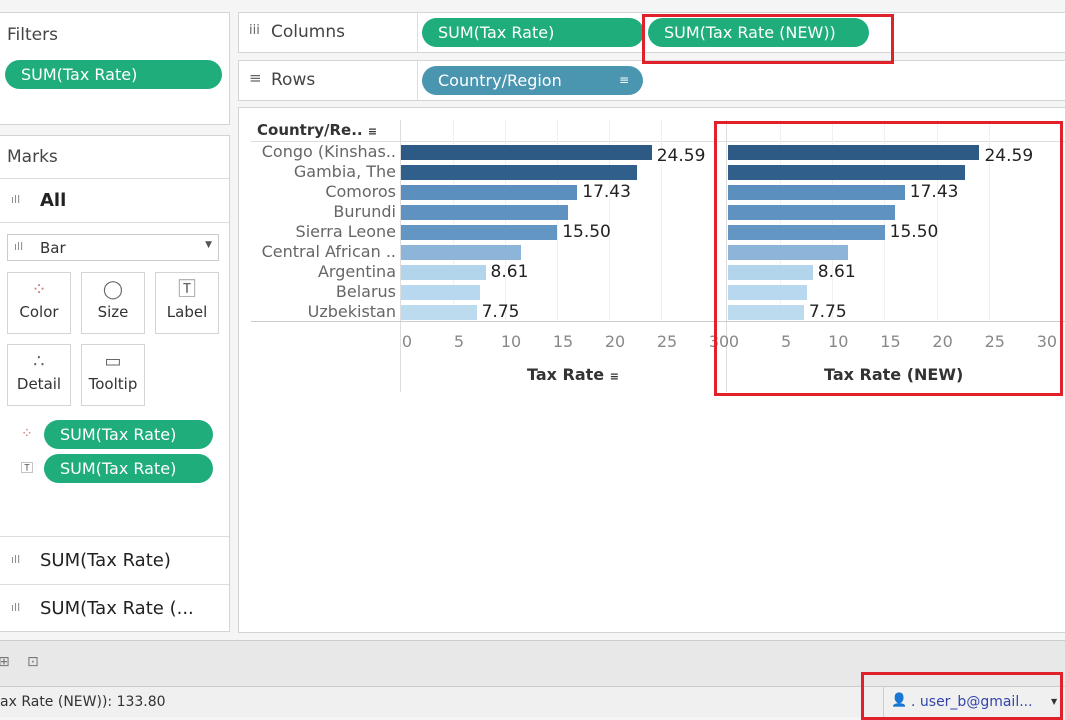  I want to click on highlight-user-menu, so click(962, 696).